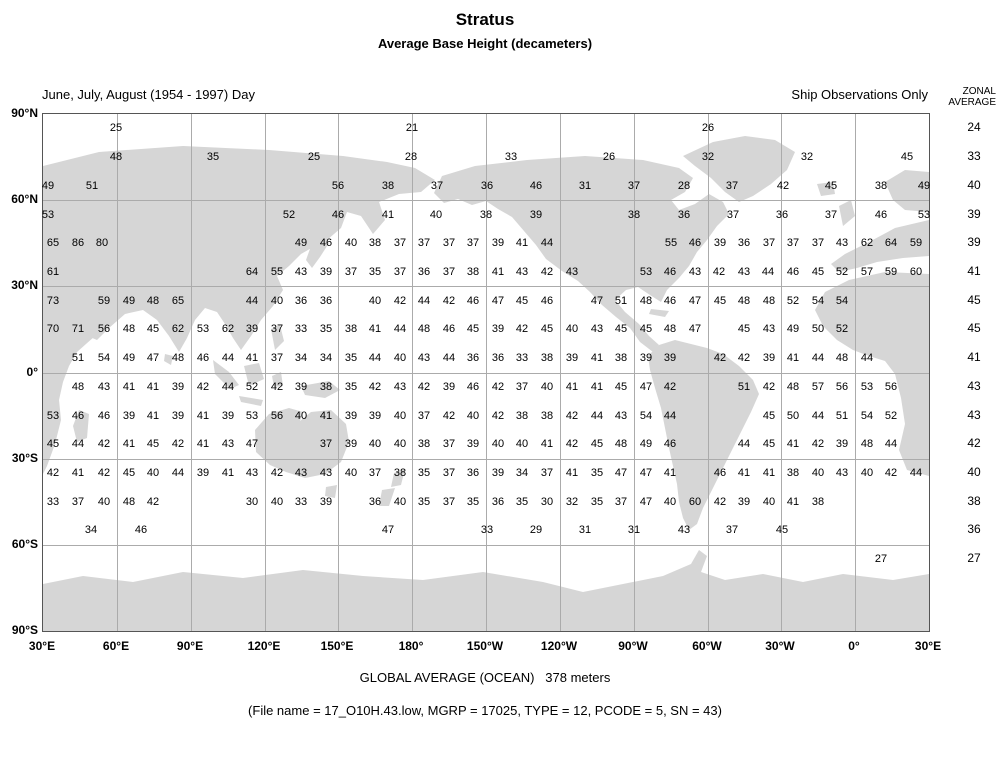 This screenshot has height=760, width=998. What do you see at coordinates (239, 249) in the screenshot?
I see `land-eurasia` at bounding box center [239, 249].